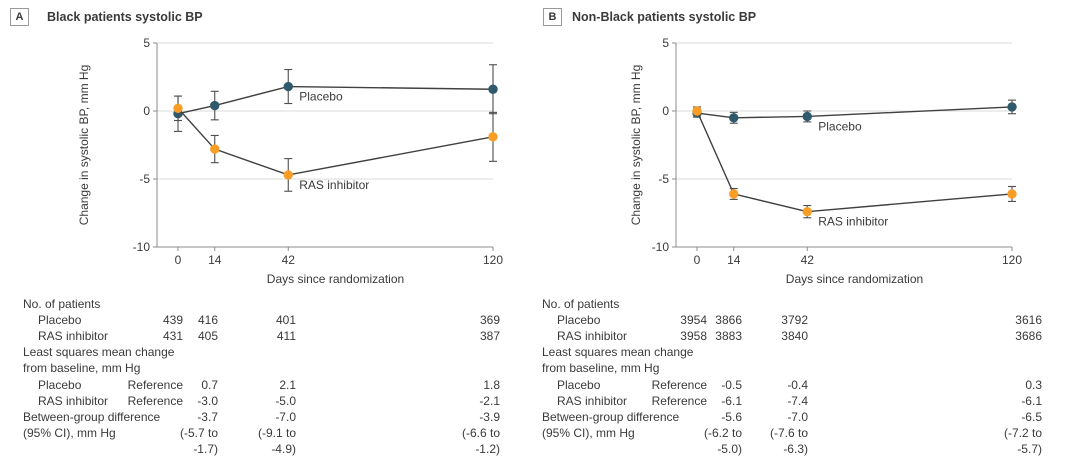 This screenshot has width=1080, height=457. What do you see at coordinates (579, 320) in the screenshot?
I see `table-row-label: Placebo` at bounding box center [579, 320].